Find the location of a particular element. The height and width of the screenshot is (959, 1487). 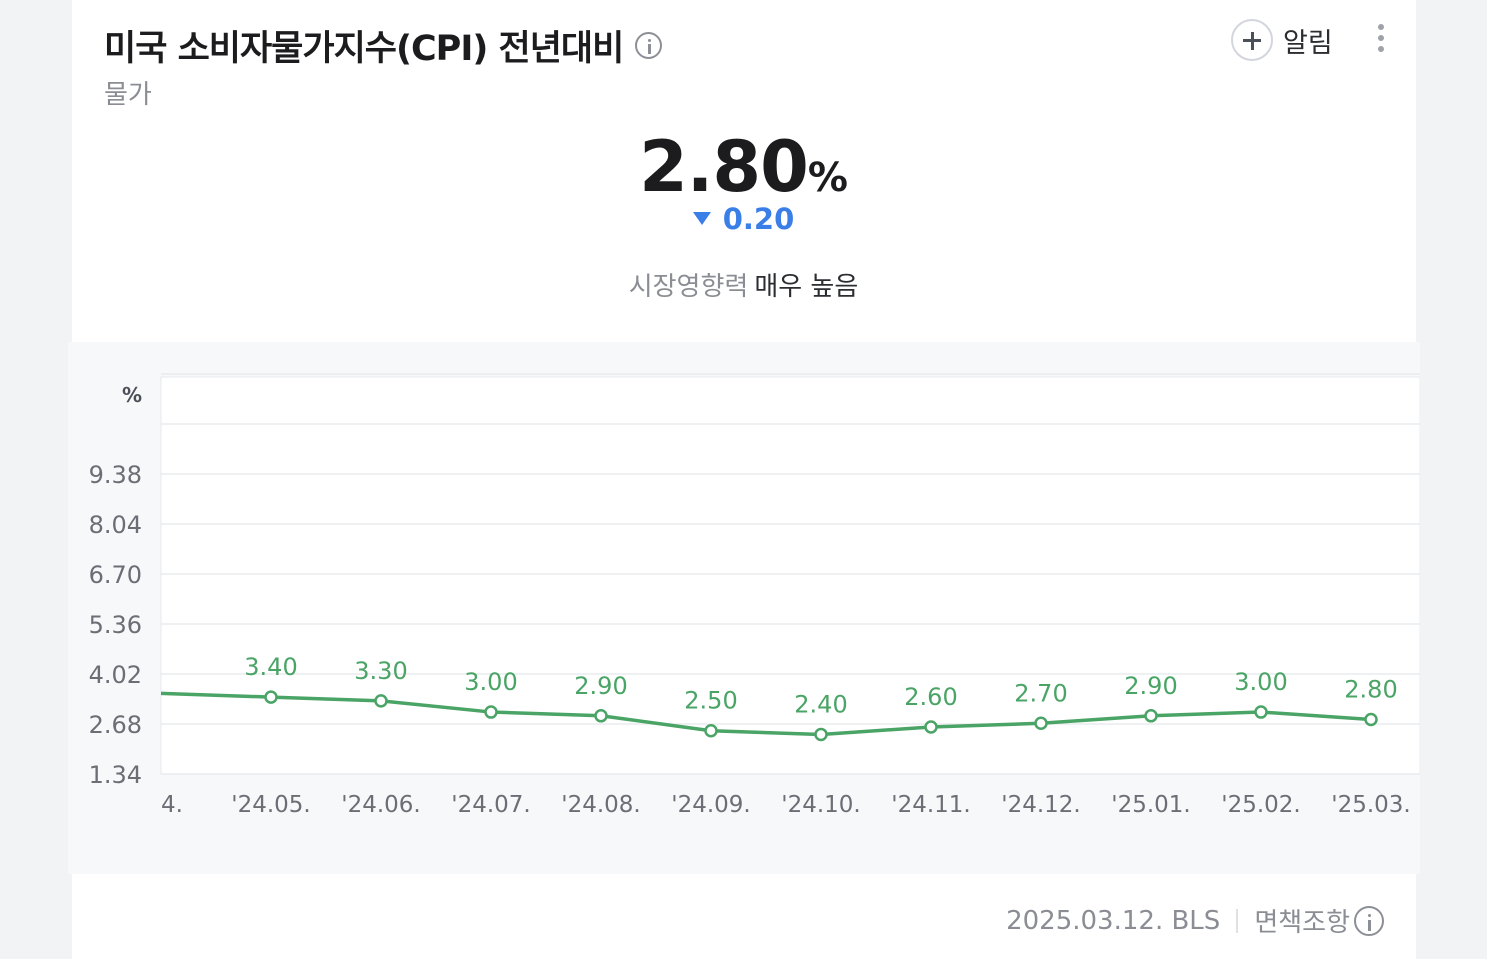

current-value: 2.80% is located at coordinates (743, 167).